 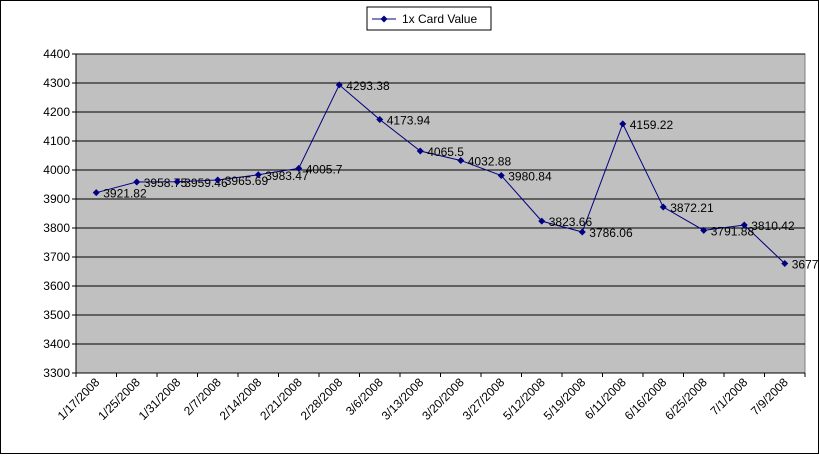 I want to click on legend-series-label: 1x Card Value, so click(x=439, y=19).